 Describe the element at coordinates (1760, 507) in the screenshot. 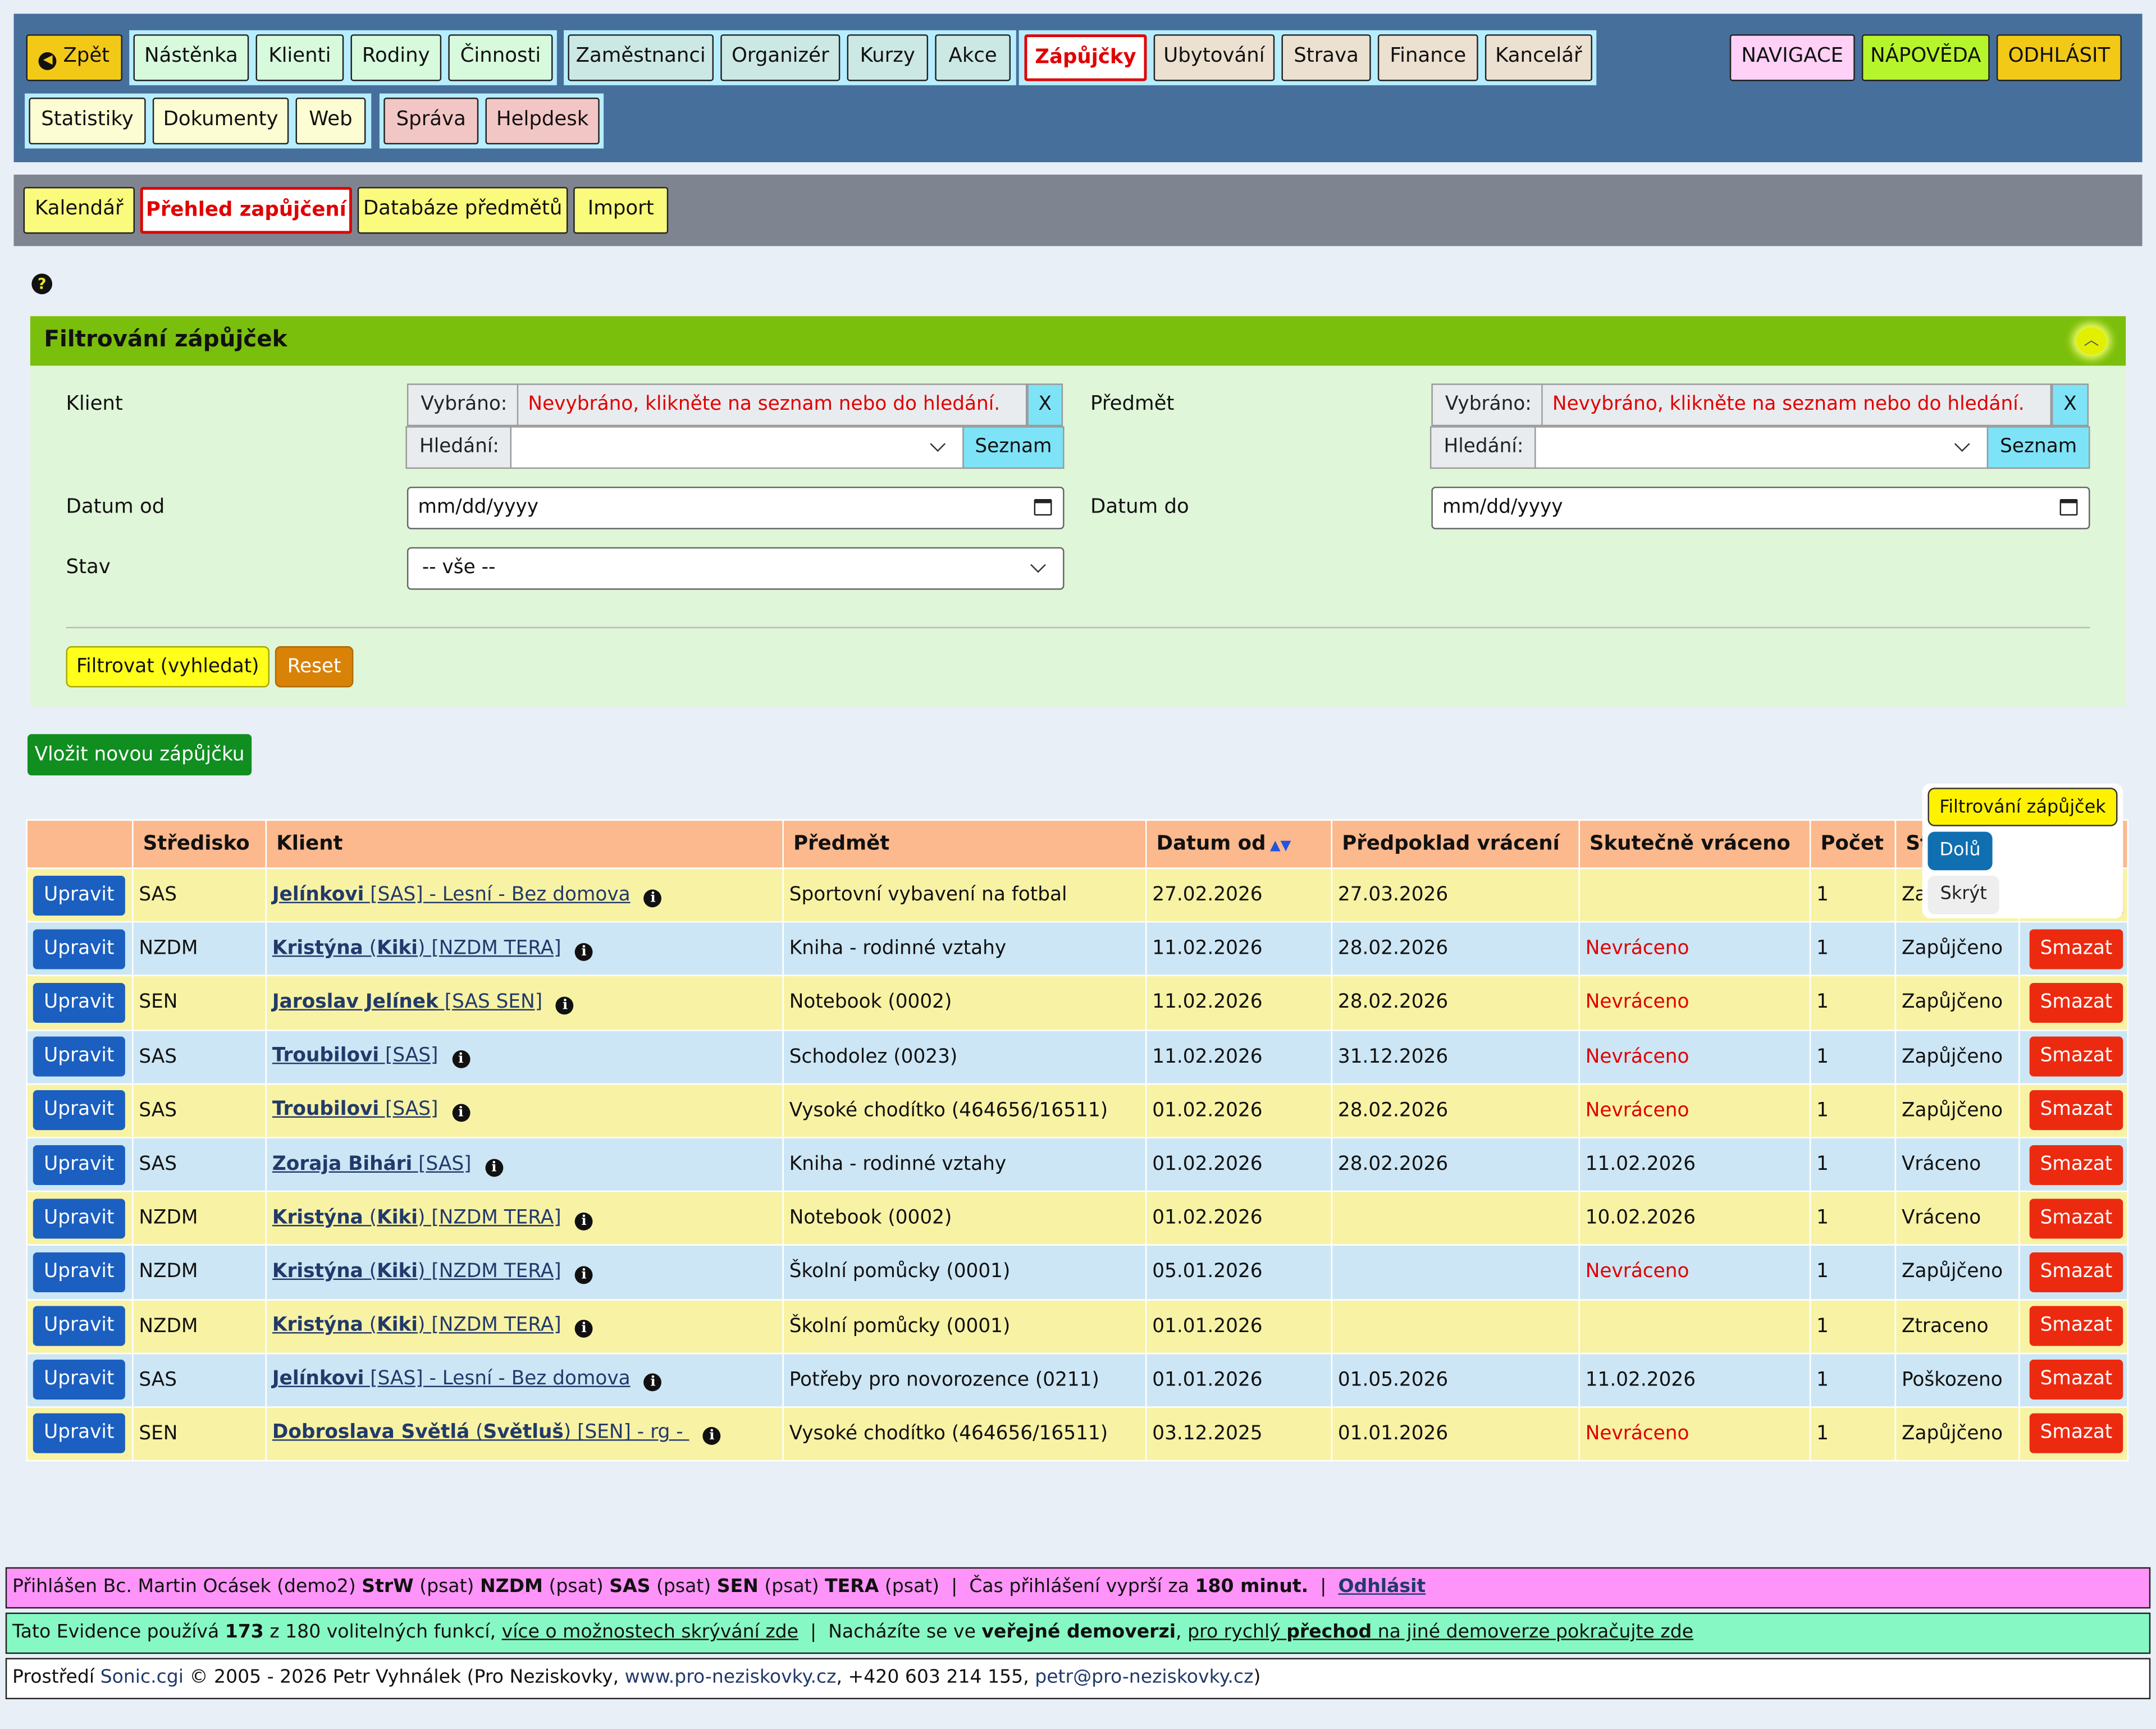

I see `datum-do-input: mm/dd/yyyy` at that location.